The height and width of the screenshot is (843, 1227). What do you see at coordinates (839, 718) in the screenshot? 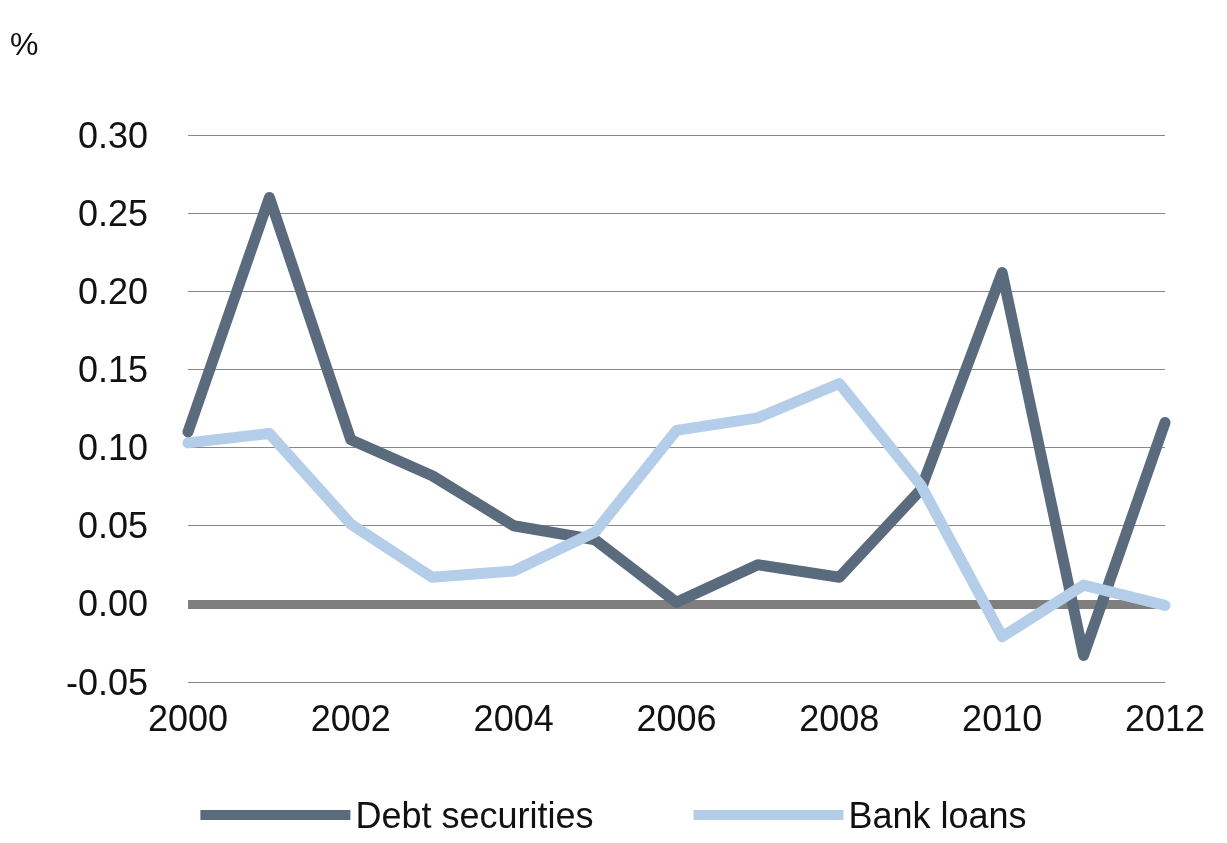
I see `x-tick-label: 2008` at bounding box center [839, 718].